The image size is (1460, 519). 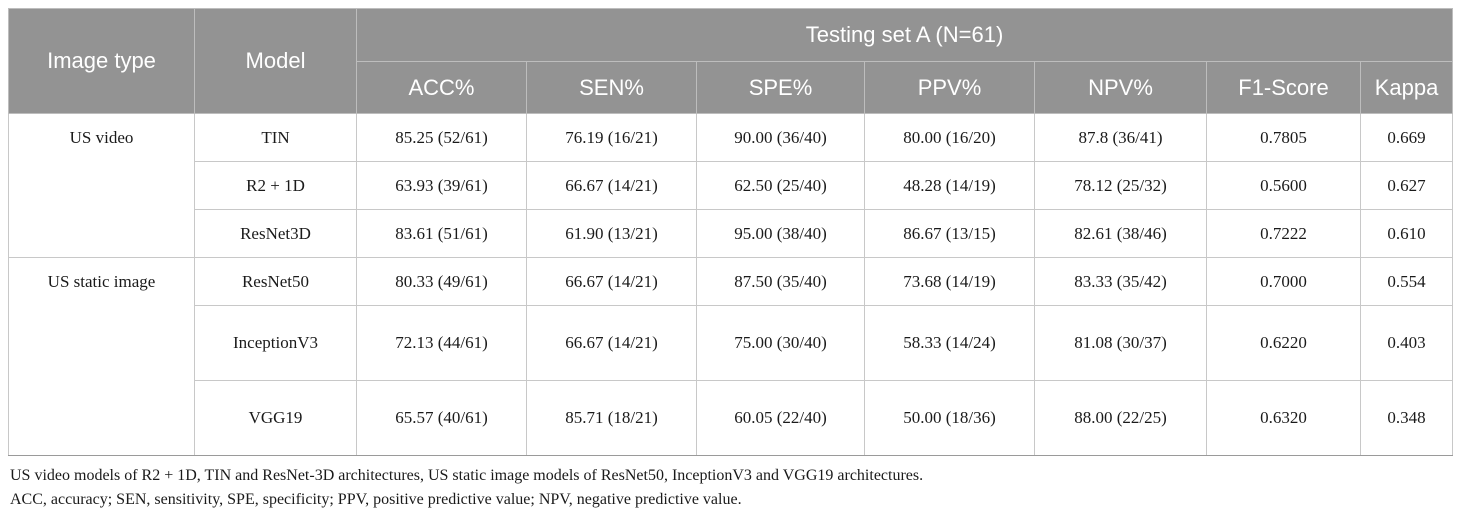 What do you see at coordinates (780, 137) in the screenshot?
I see `cell-spe: 90.00 (36/40)` at bounding box center [780, 137].